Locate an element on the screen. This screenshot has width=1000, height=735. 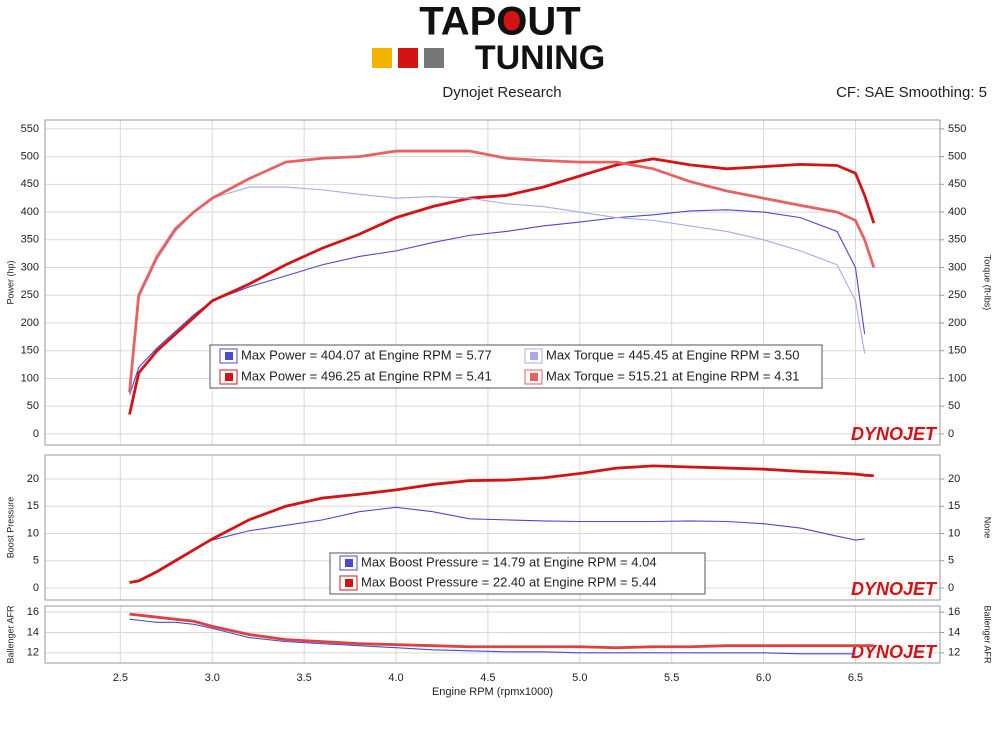
y2-tick-label: 16 is located at coordinates (954, 612).